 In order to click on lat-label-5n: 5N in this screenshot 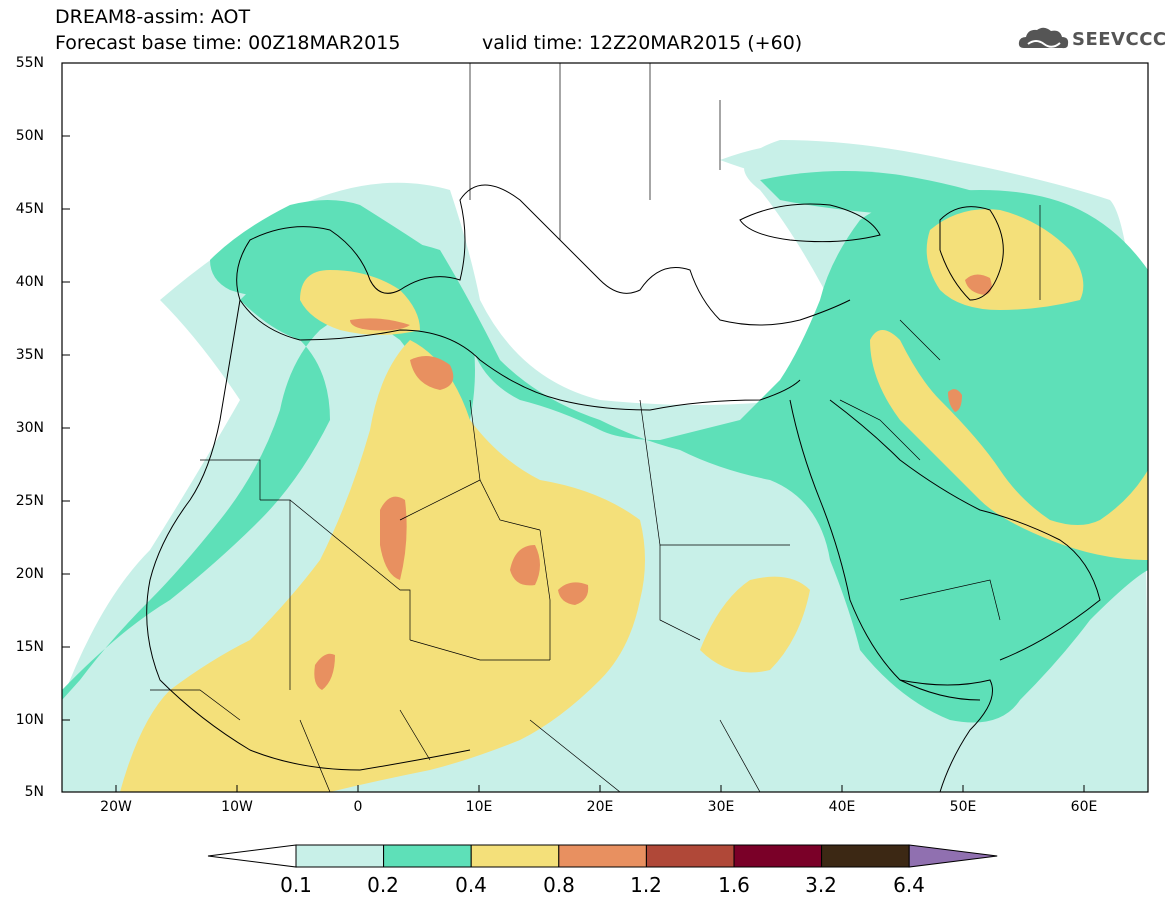, I will do `click(34, 792)`.